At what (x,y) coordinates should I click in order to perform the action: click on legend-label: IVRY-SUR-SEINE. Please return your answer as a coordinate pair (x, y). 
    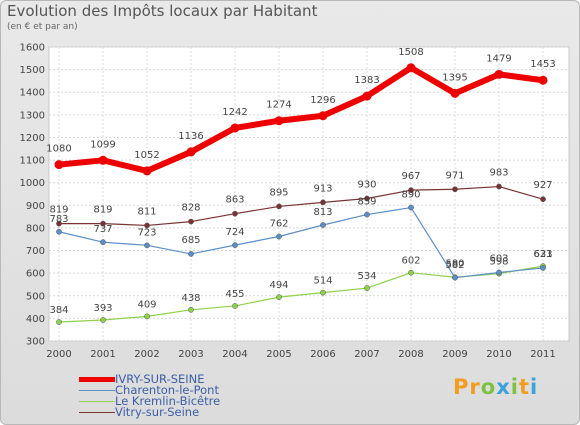
    Looking at the image, I should click on (160, 379).